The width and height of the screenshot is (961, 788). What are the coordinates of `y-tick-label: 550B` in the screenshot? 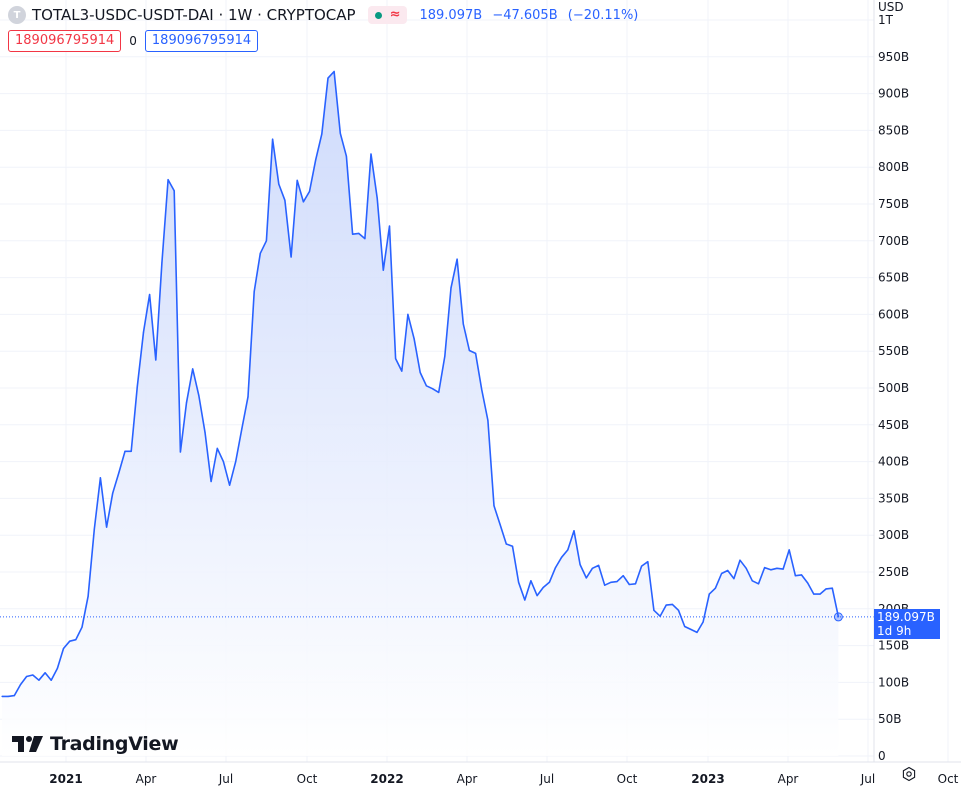 It's located at (893, 351).